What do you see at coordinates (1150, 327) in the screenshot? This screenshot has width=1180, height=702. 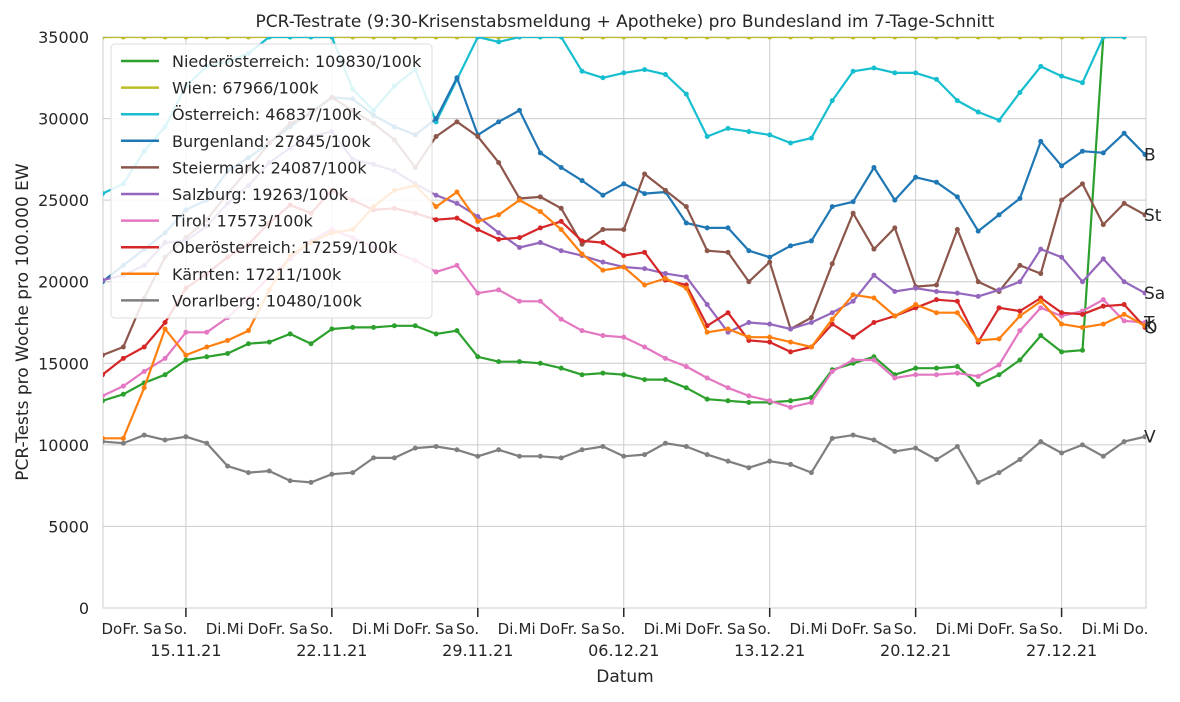 I see `end-label: K` at bounding box center [1150, 327].